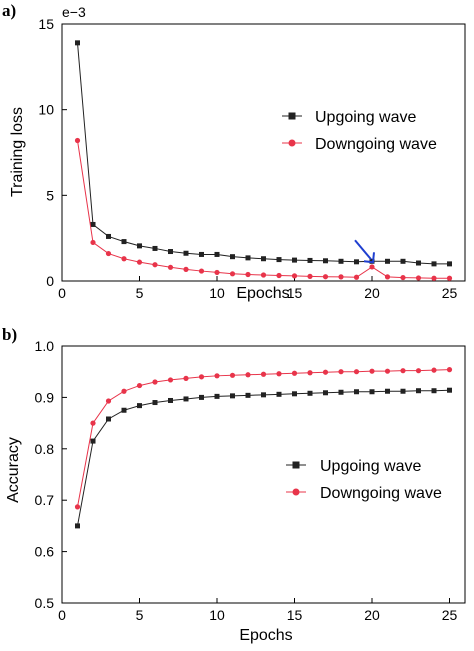 The width and height of the screenshot is (474, 651). I want to click on panel-a-arrow-annotation, so click(364, 251).